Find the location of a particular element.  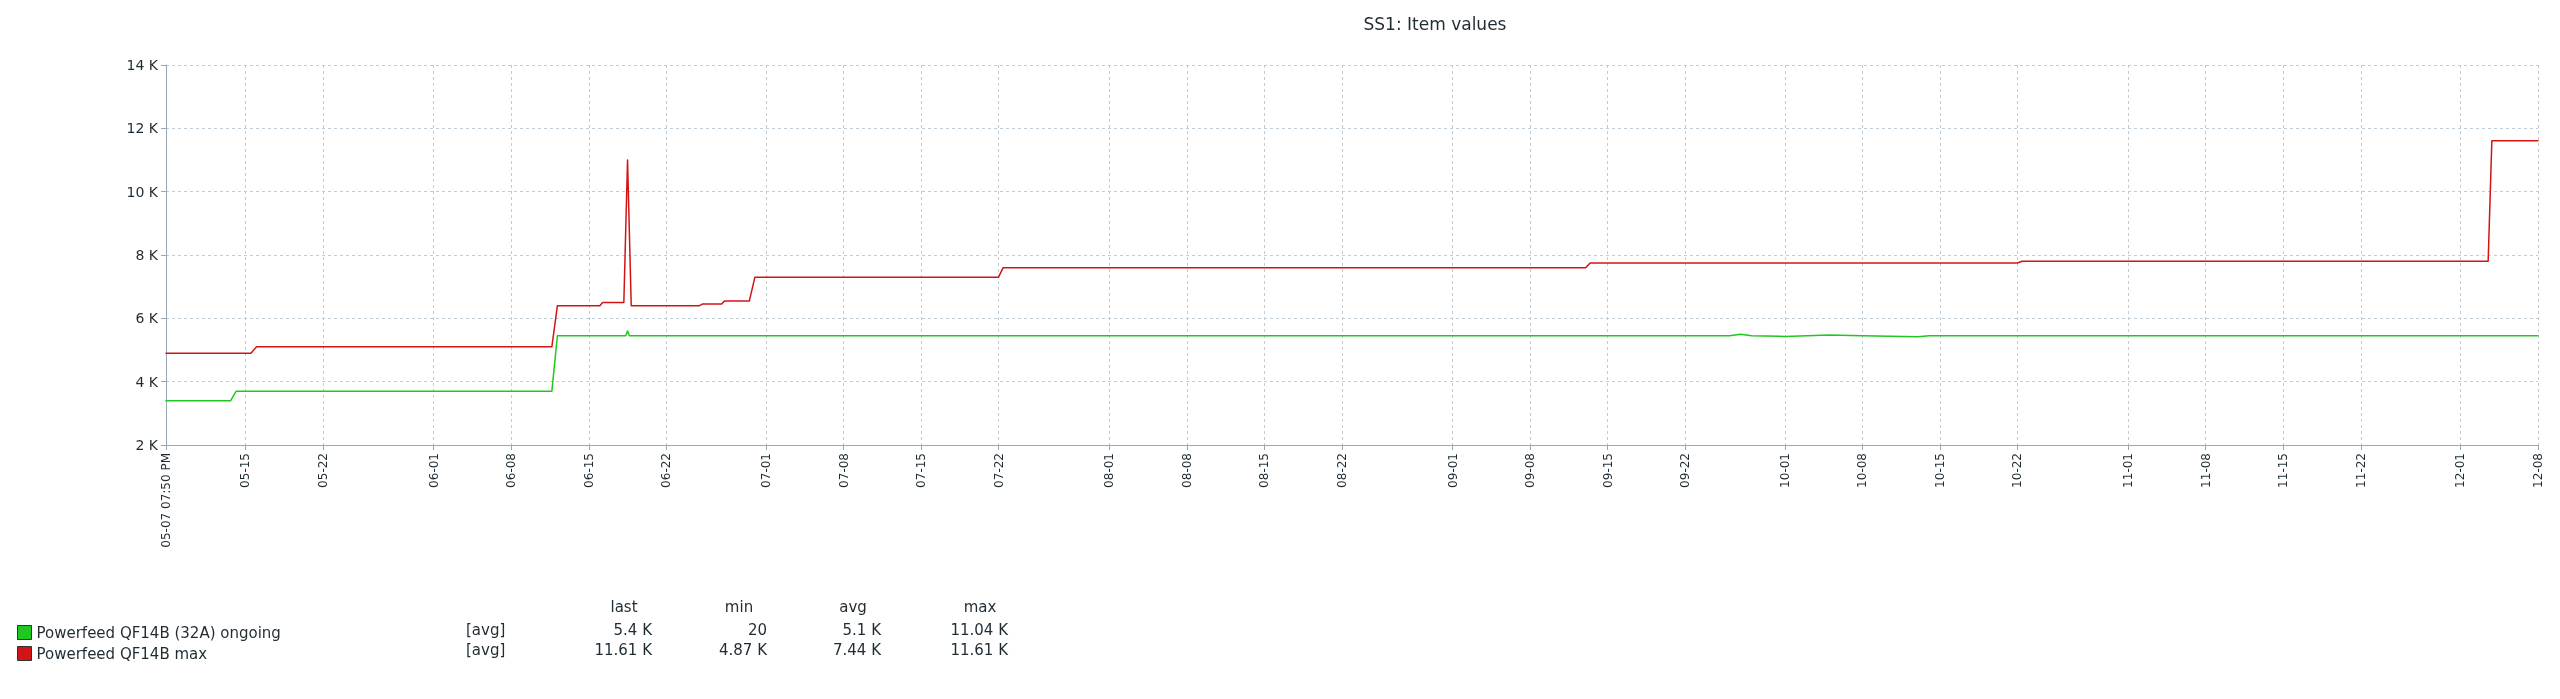

x-tick-label: 10-22 is located at coordinates (2017, 470).